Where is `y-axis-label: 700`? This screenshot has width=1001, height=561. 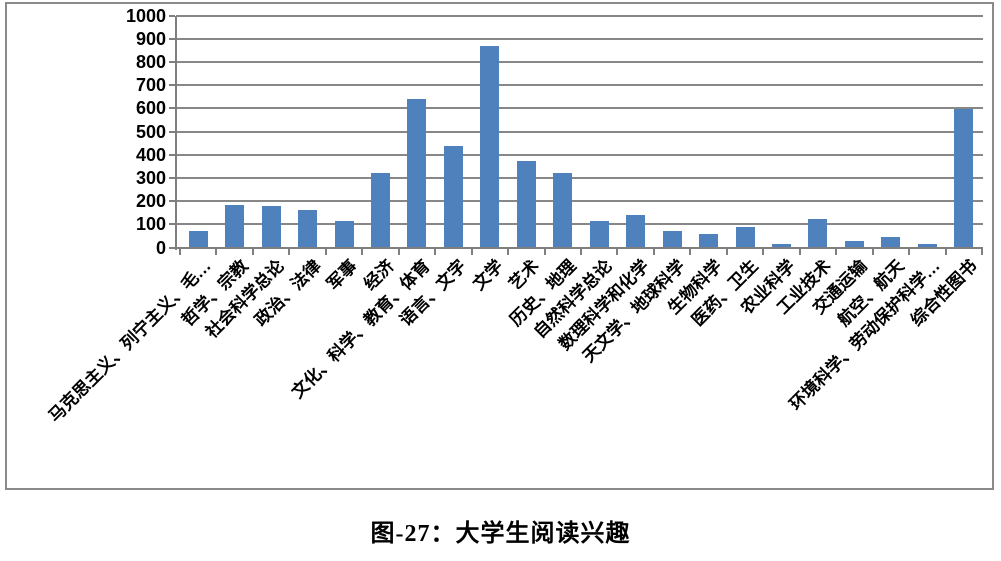
y-axis-label: 700 is located at coordinates (150, 85).